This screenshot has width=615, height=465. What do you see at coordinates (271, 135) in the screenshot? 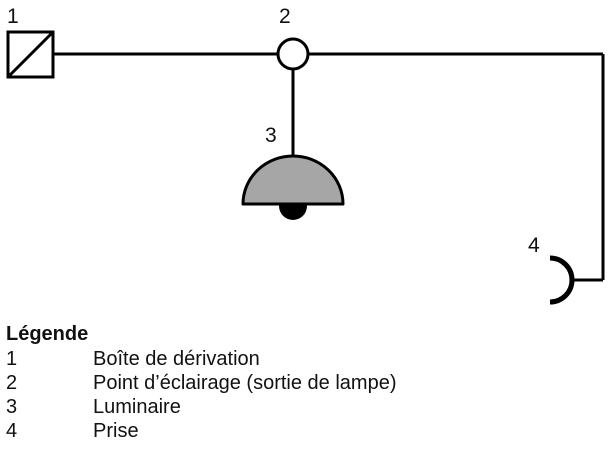
I see `callout-3: 3` at bounding box center [271, 135].